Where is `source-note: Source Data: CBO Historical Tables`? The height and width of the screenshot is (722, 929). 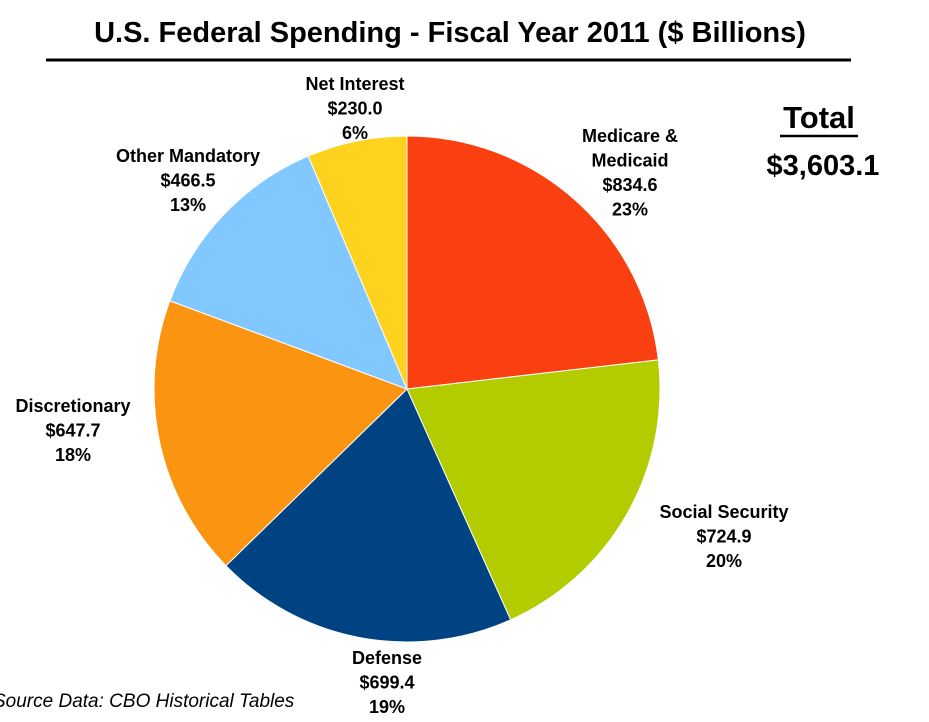 source-note: Source Data: CBO Historical Tables is located at coordinates (147, 701).